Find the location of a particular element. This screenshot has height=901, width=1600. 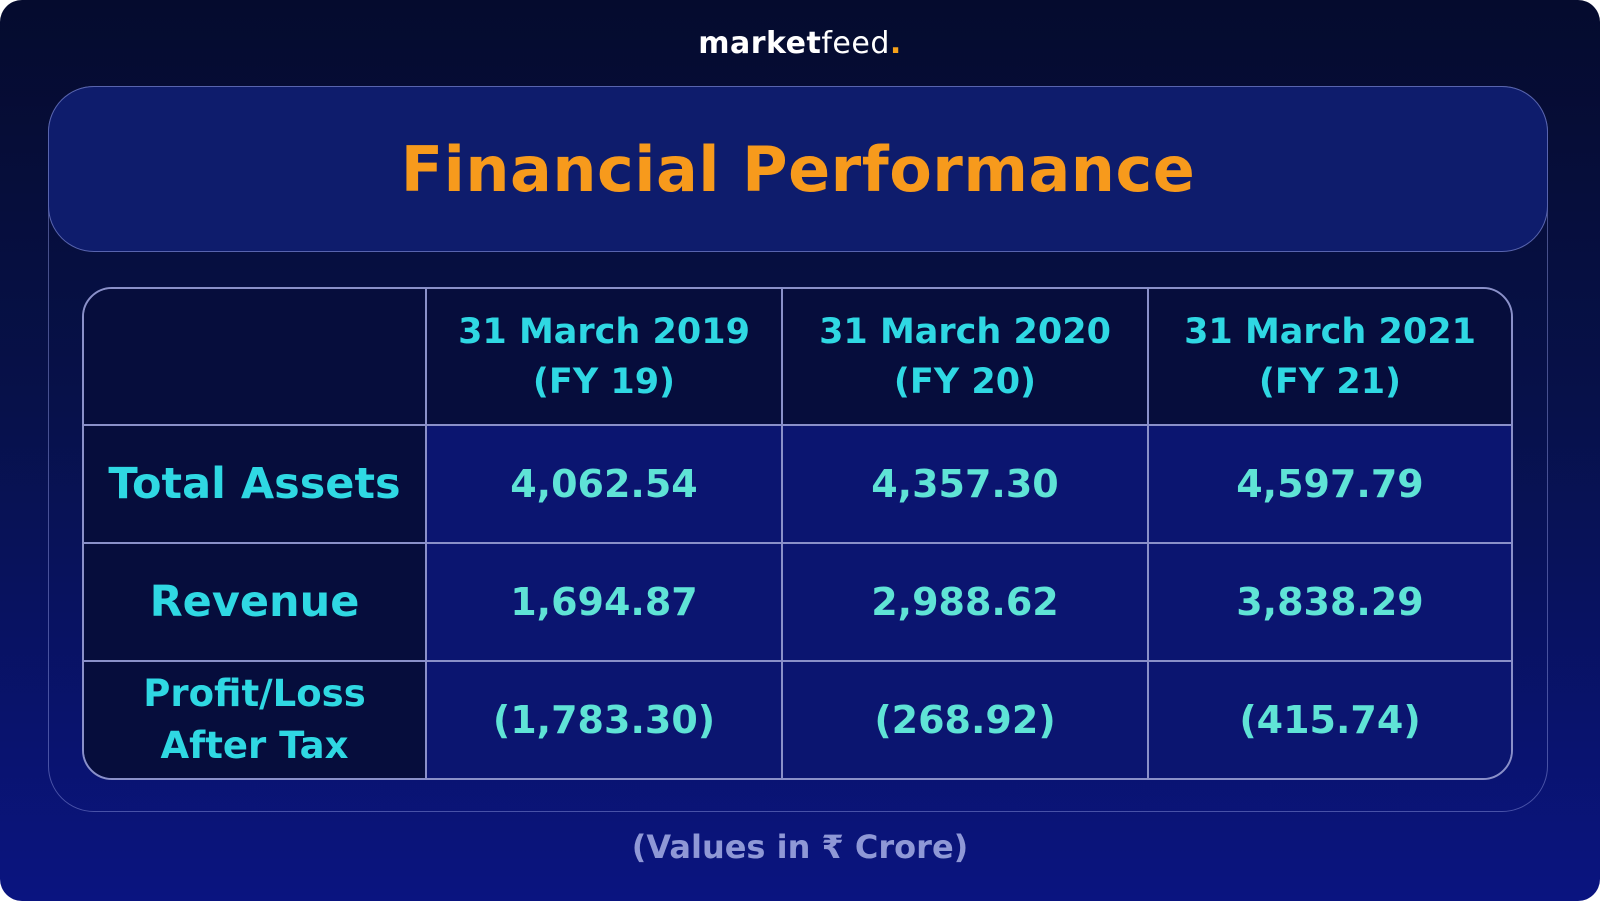

page-title: Financial Performance is located at coordinates (798, 169).